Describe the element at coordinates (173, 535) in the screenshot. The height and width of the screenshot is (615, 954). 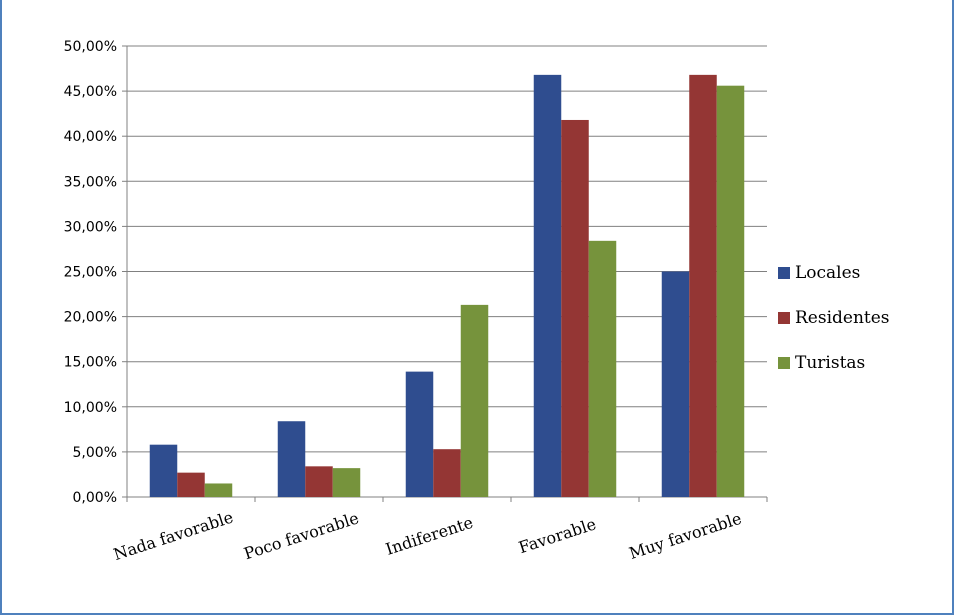
I see `x-category-label: Nada favorable` at that location.